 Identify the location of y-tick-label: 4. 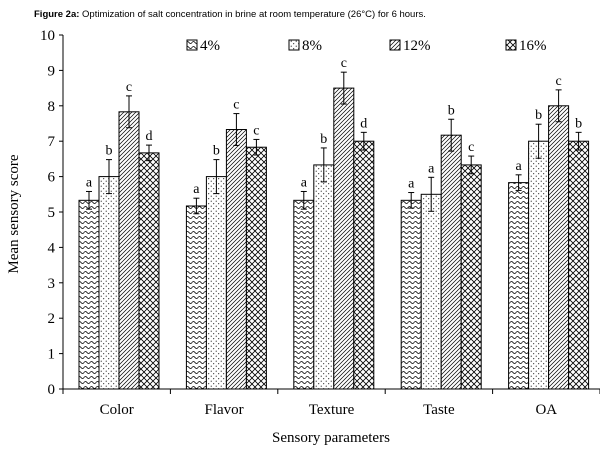
(52, 248).